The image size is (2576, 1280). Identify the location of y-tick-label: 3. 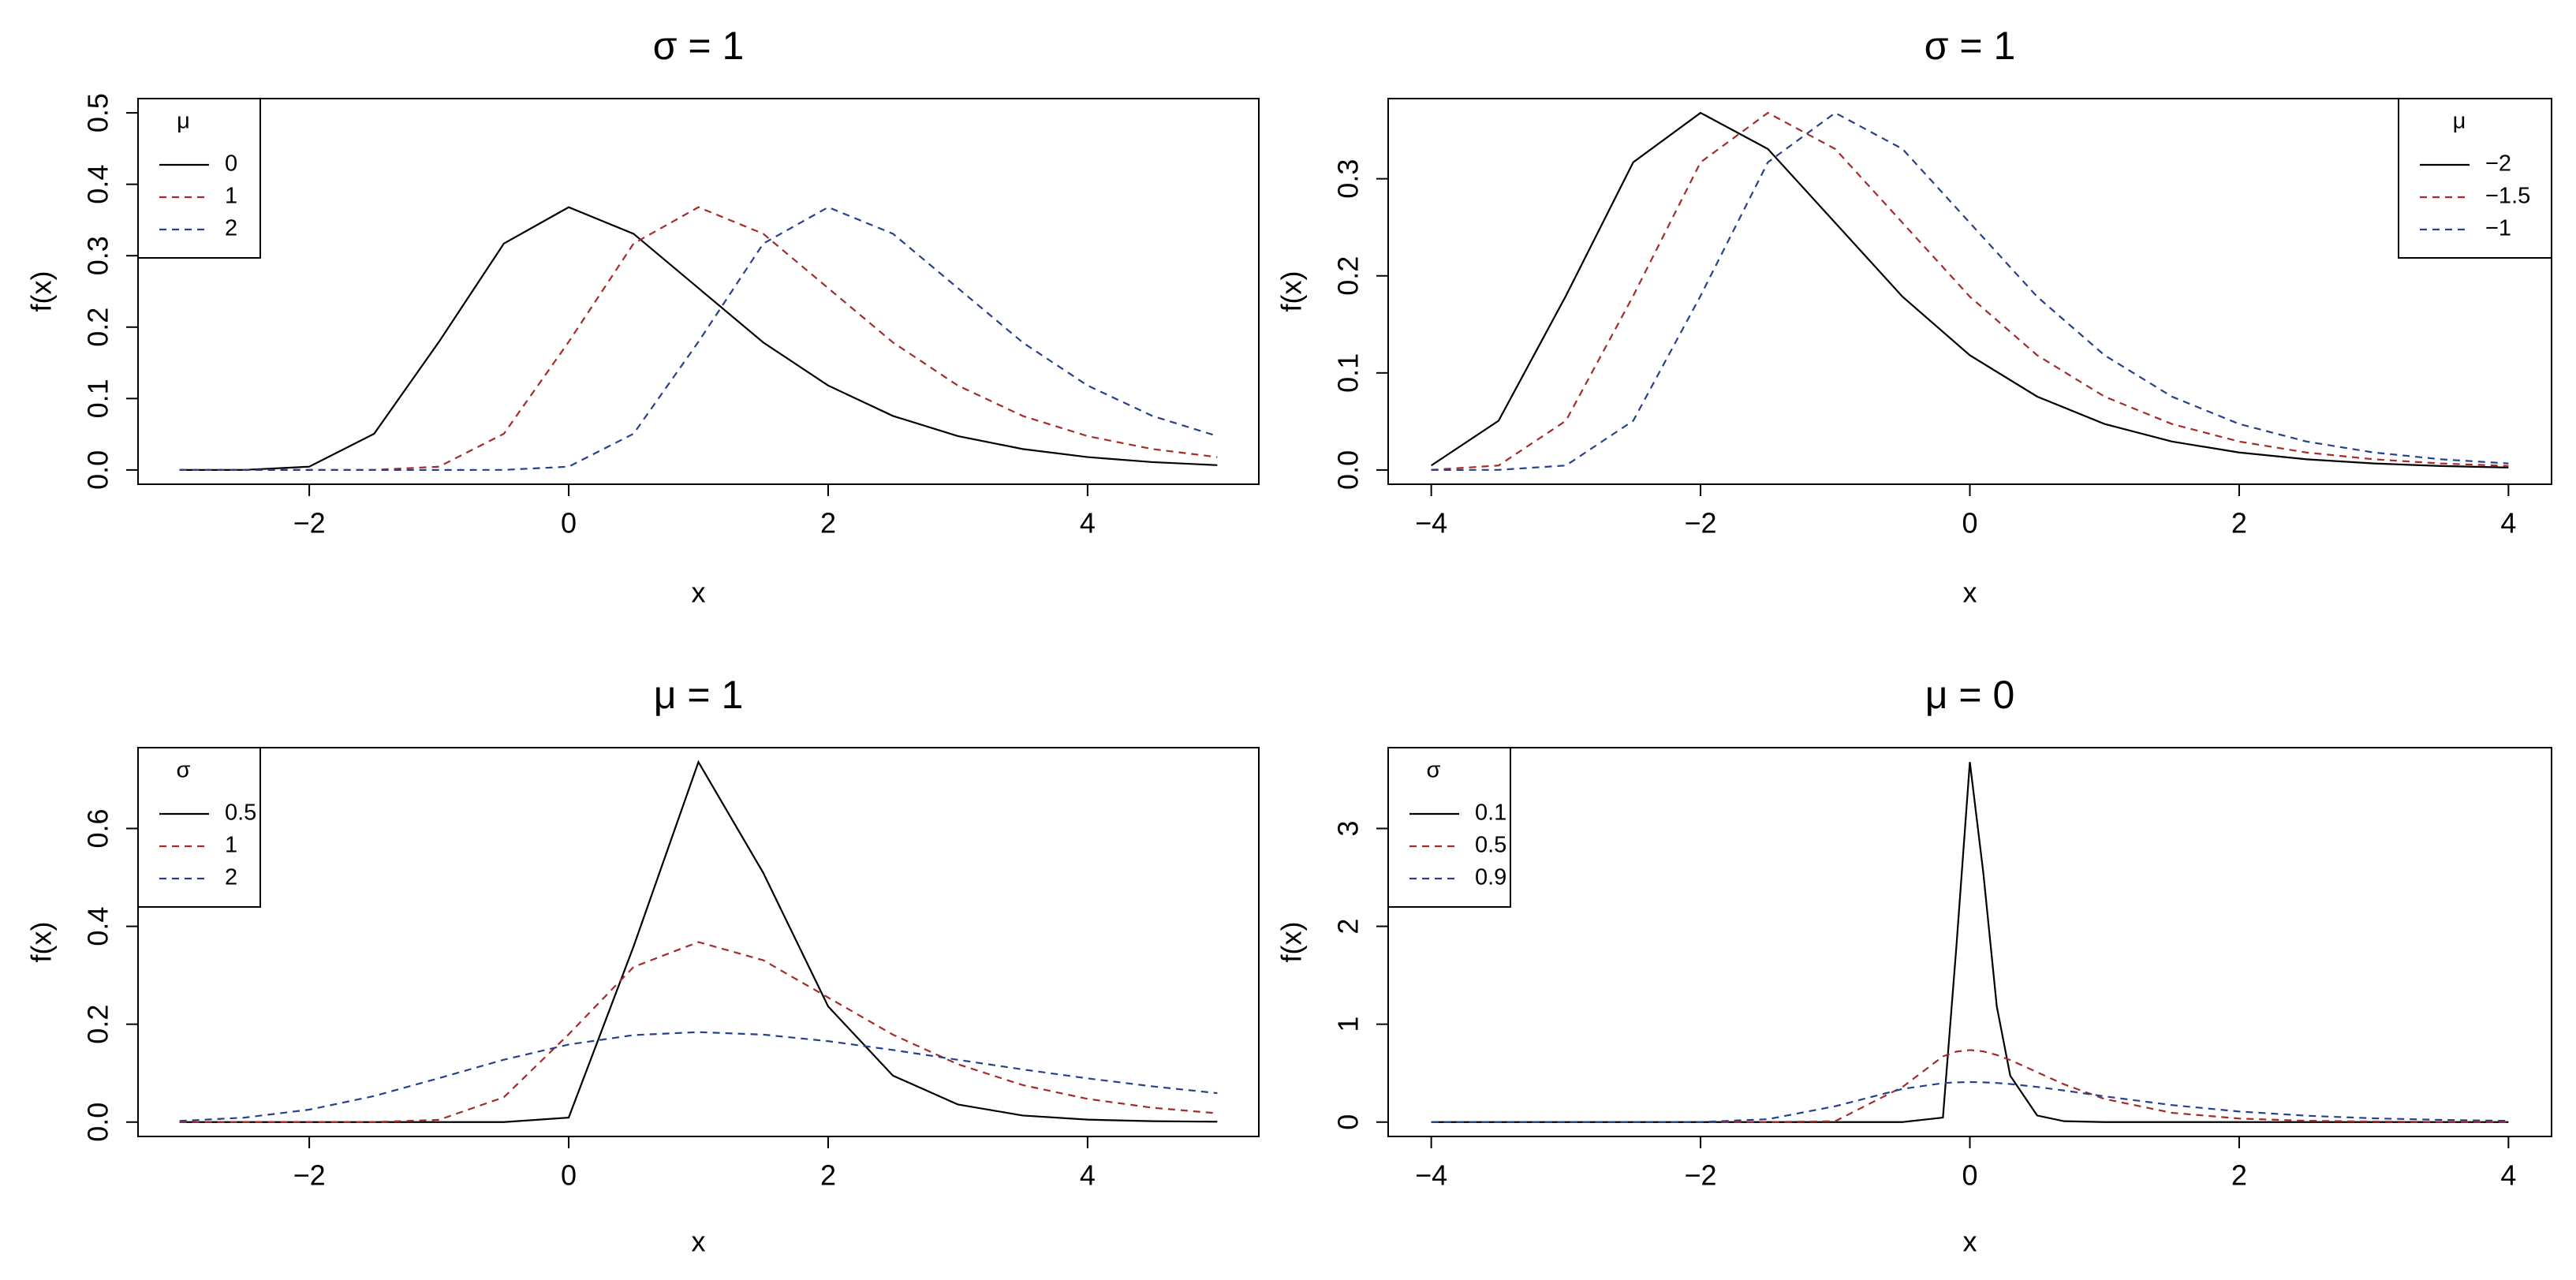
(1348, 828).